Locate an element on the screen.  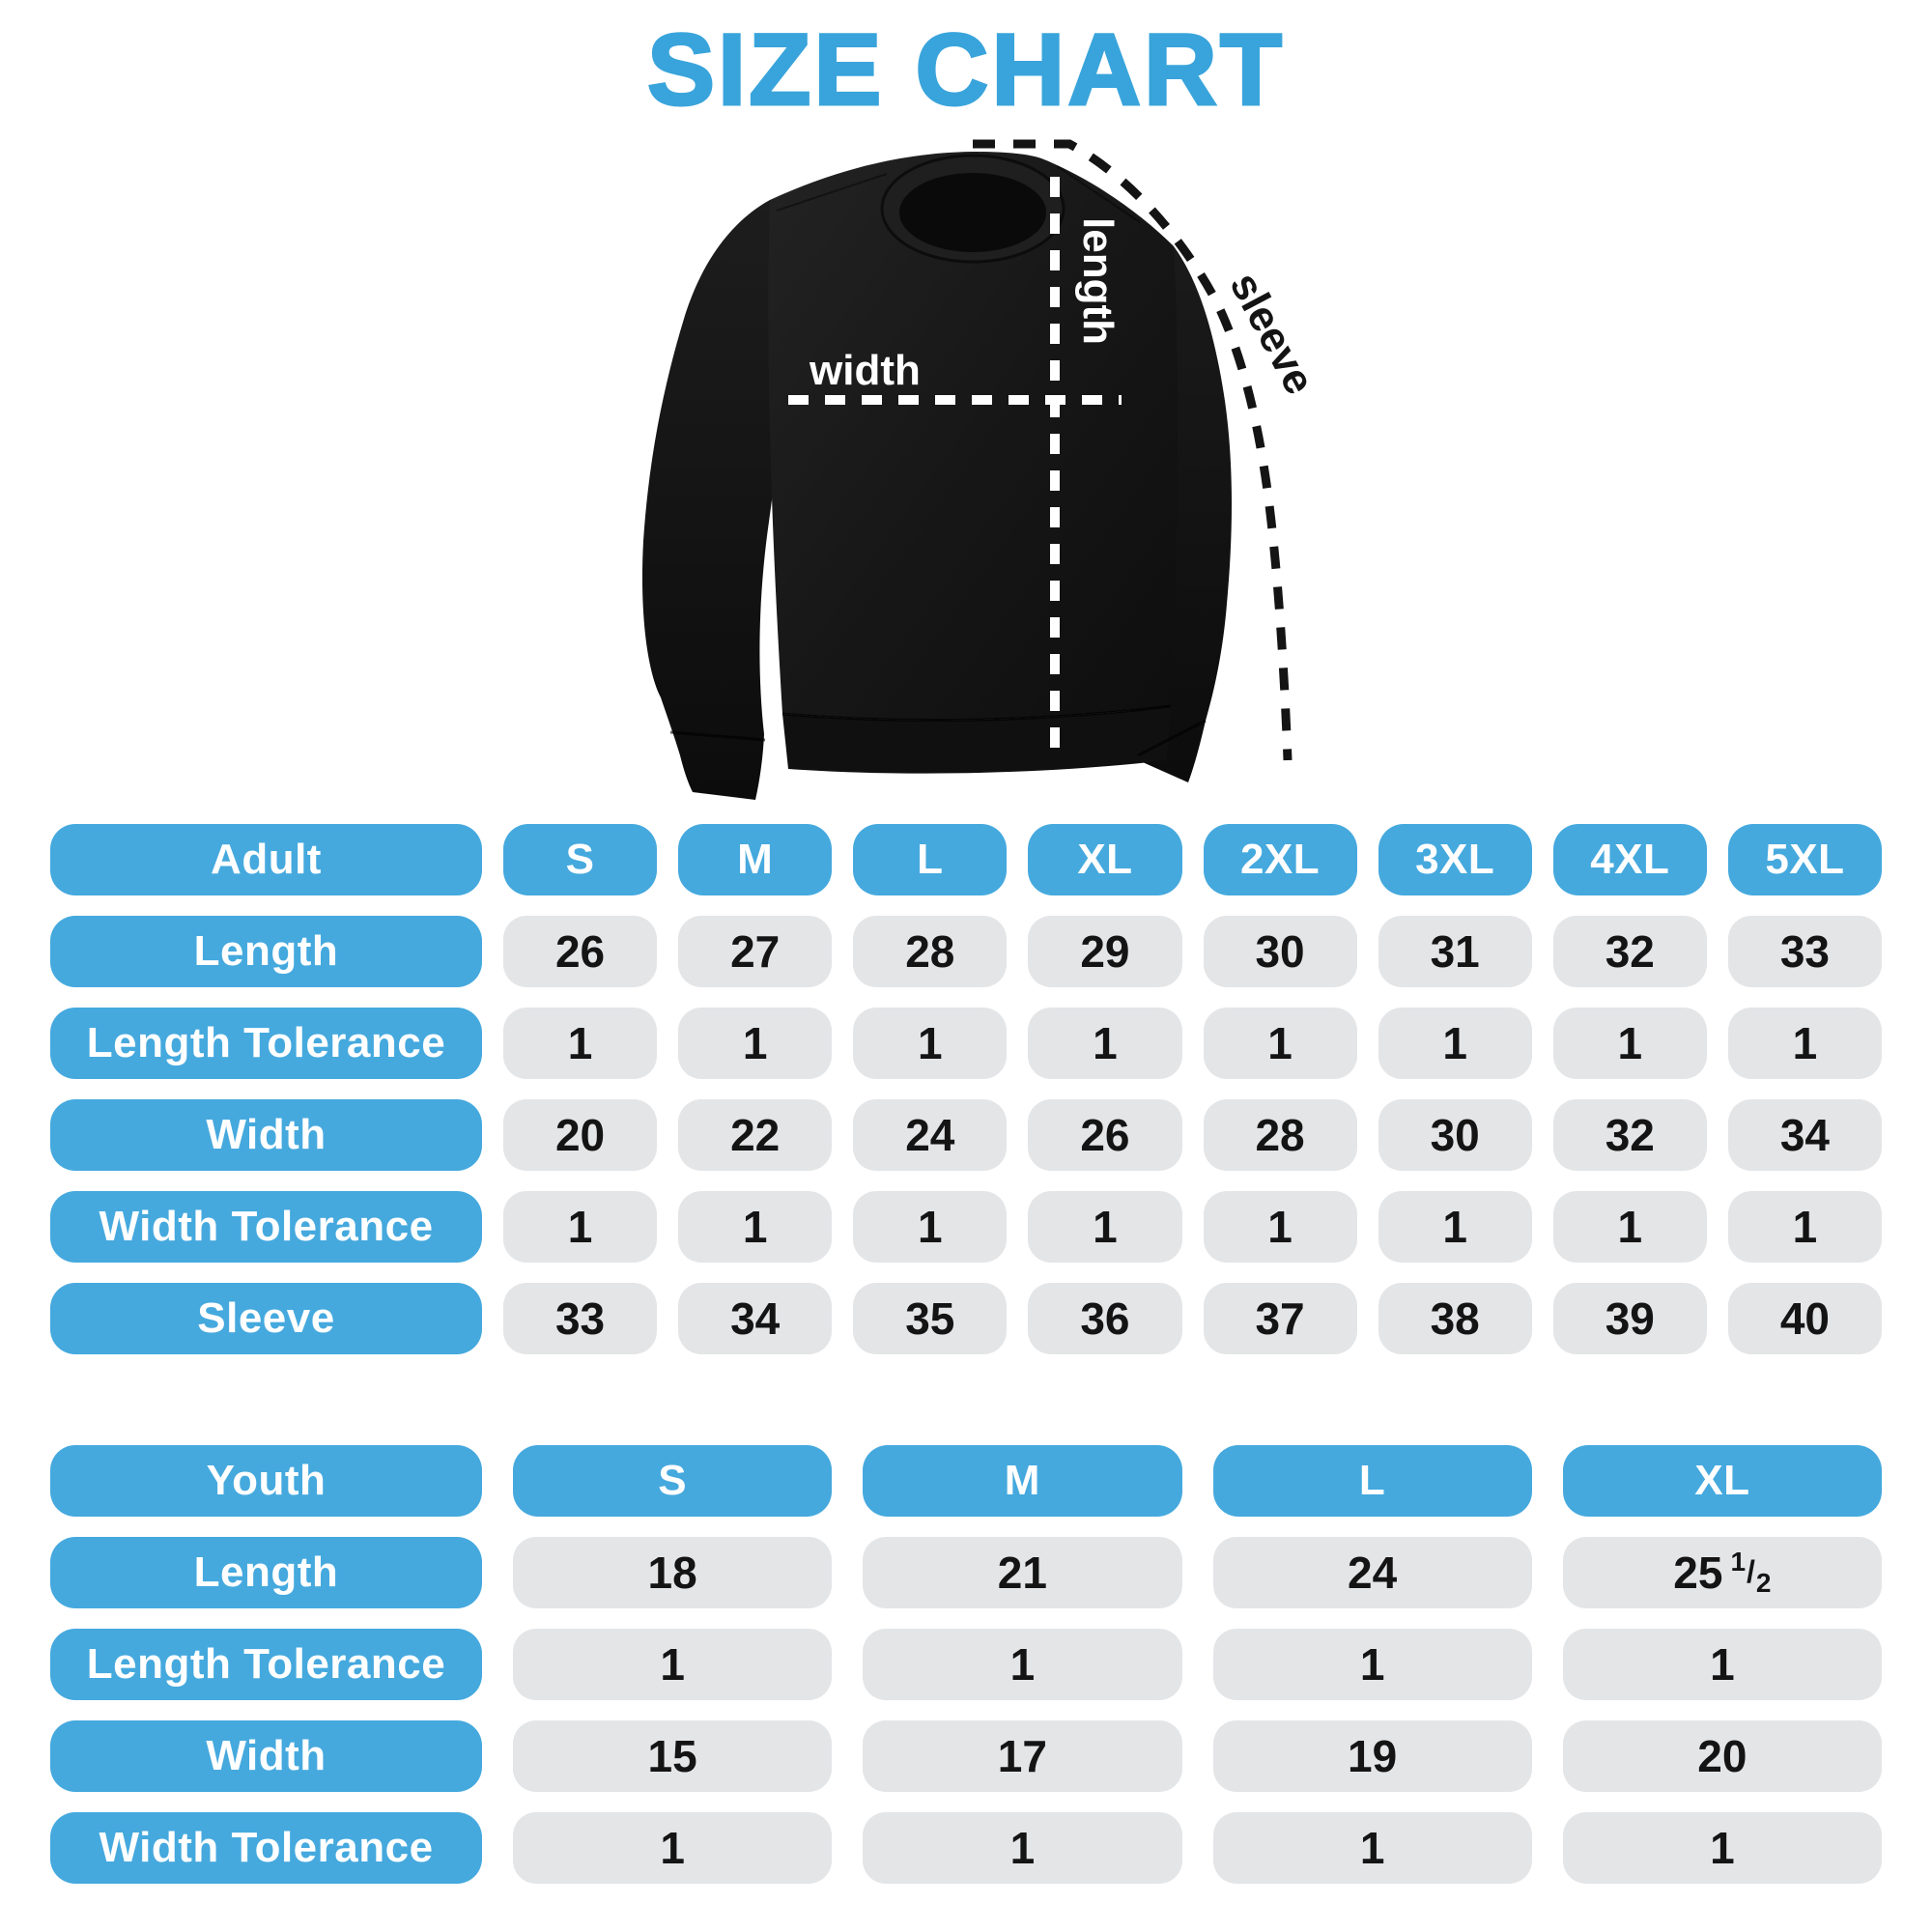
page-title: SIZE CHART is located at coordinates (965, 70).